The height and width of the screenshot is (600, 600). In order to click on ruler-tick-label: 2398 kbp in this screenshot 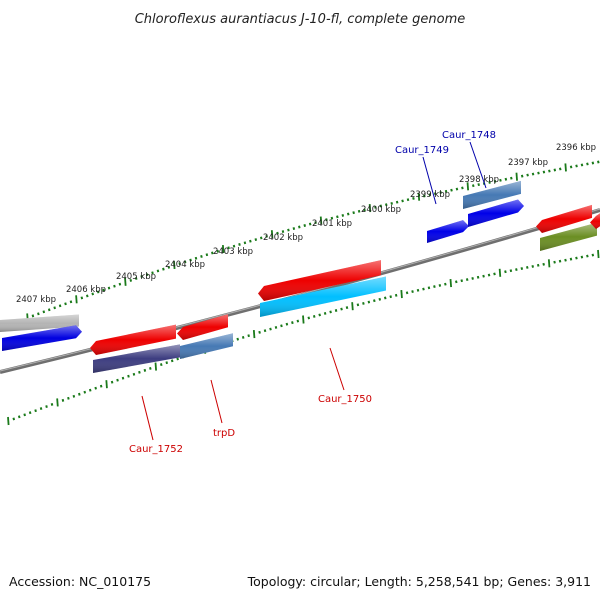, I will do `click(479, 180)`.